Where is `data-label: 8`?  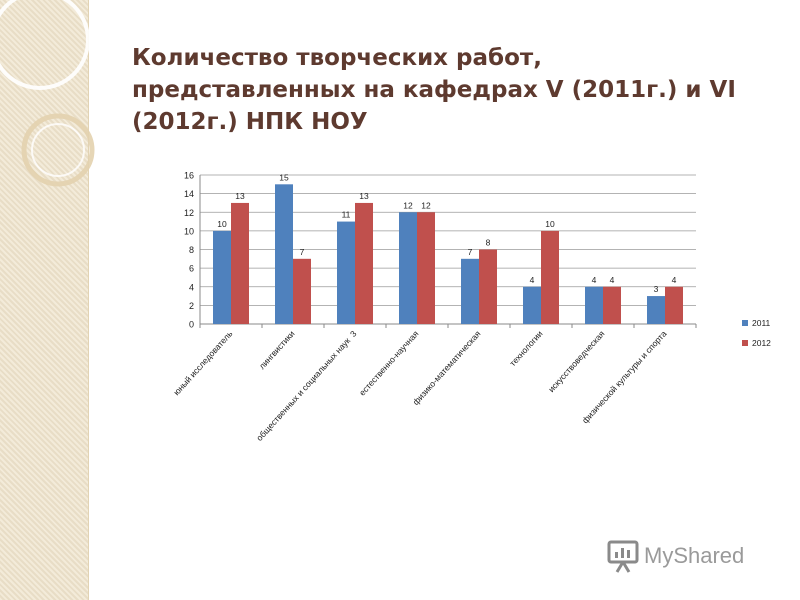
data-label: 8 is located at coordinates (488, 243).